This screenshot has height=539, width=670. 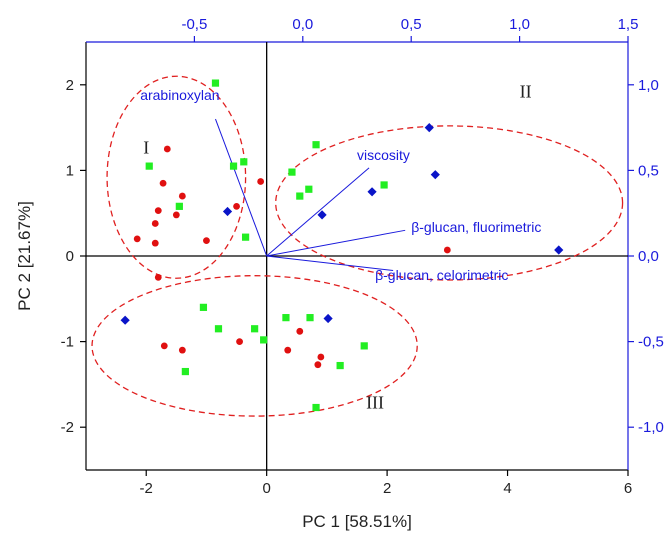 I want to click on right-tick-label: 1,0, so click(x=648, y=85).